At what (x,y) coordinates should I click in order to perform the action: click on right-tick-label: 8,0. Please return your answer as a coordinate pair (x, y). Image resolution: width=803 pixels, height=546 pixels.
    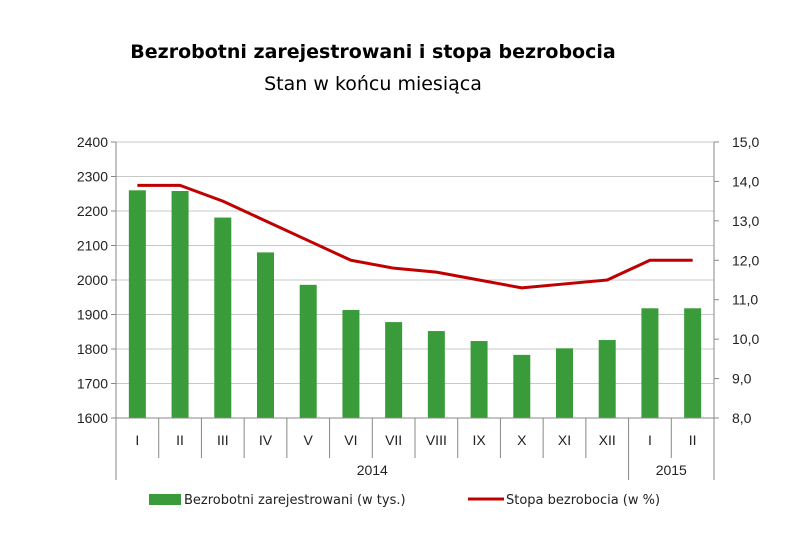
    Looking at the image, I should click on (742, 418).